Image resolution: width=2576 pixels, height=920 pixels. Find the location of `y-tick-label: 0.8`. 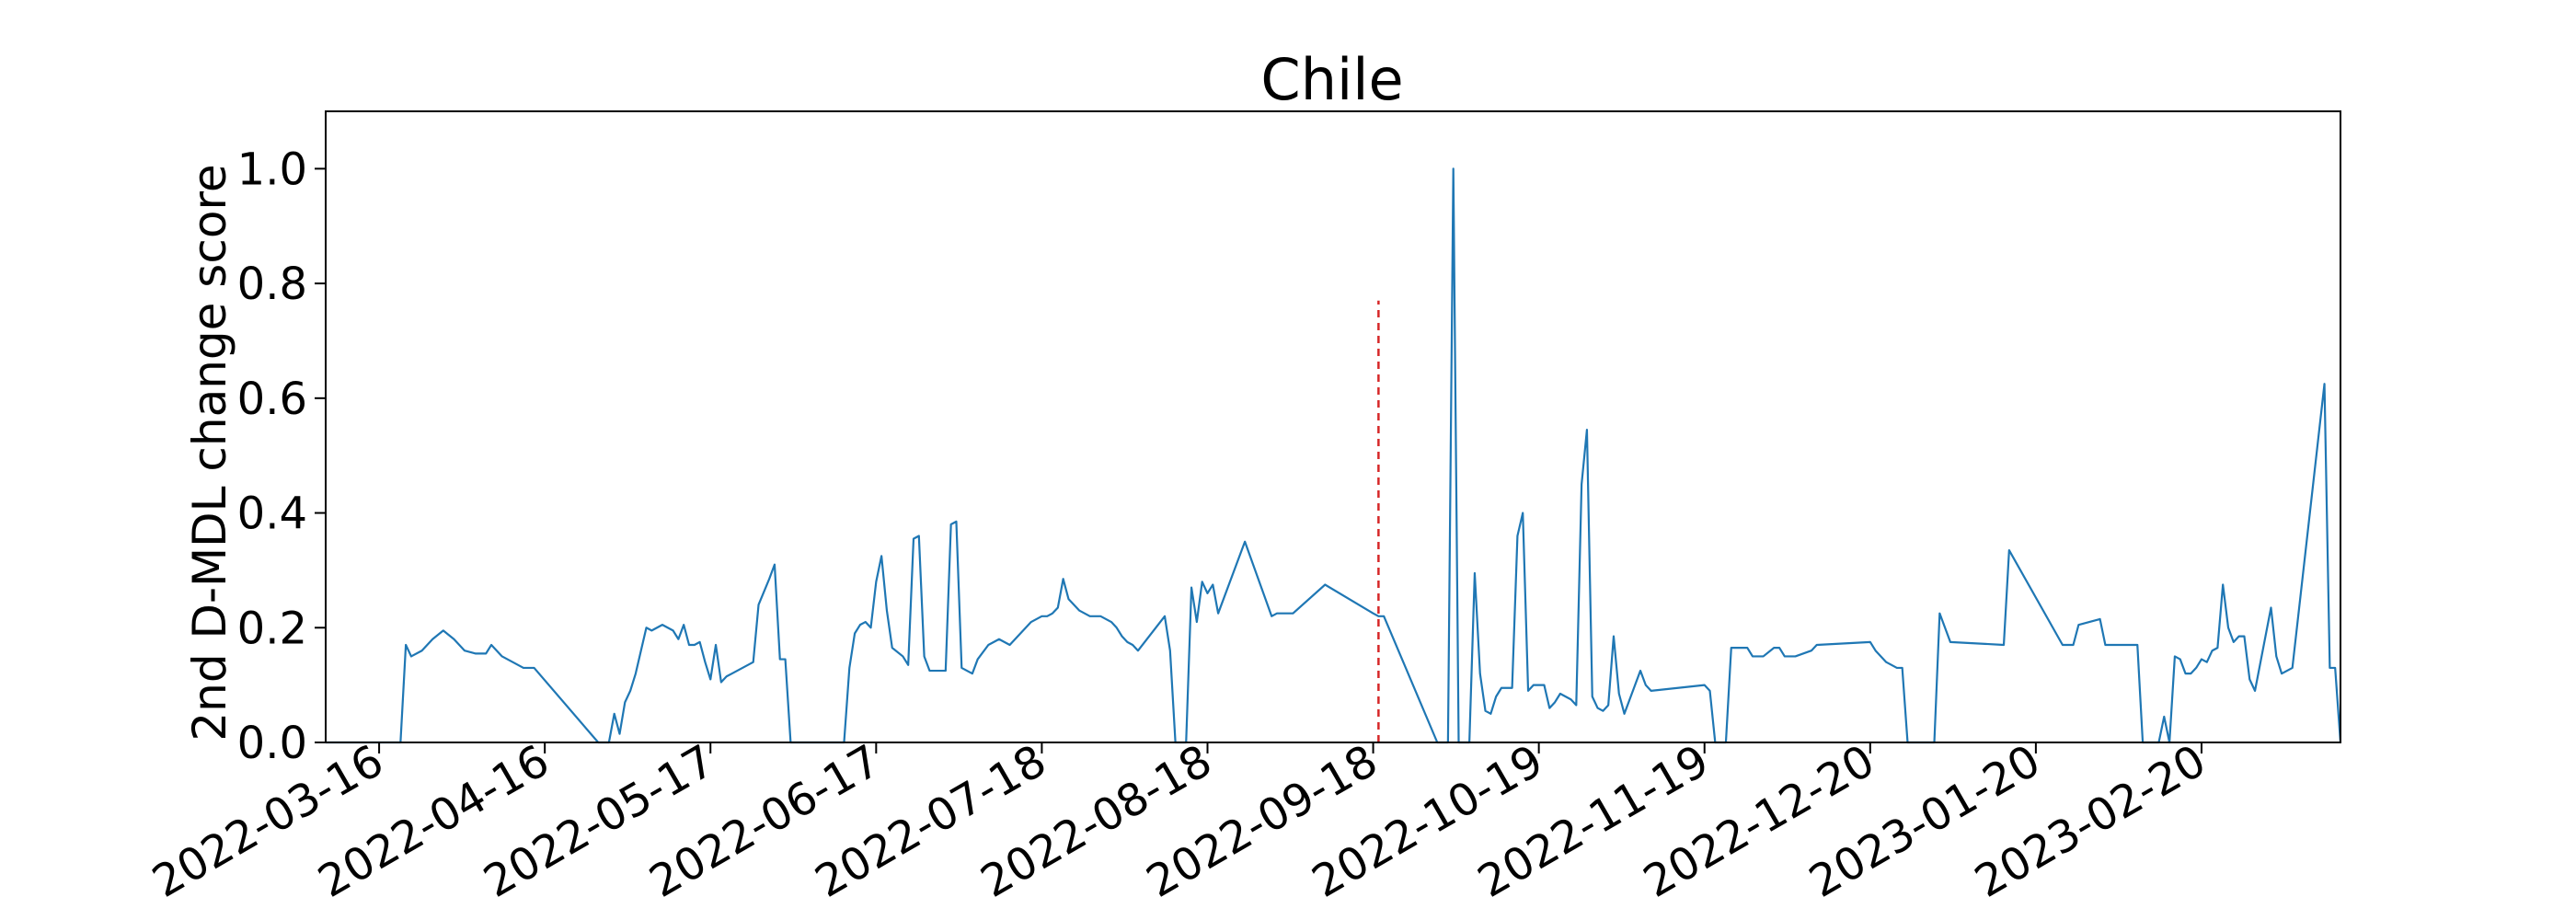

y-tick-label: 0.8 is located at coordinates (272, 284).